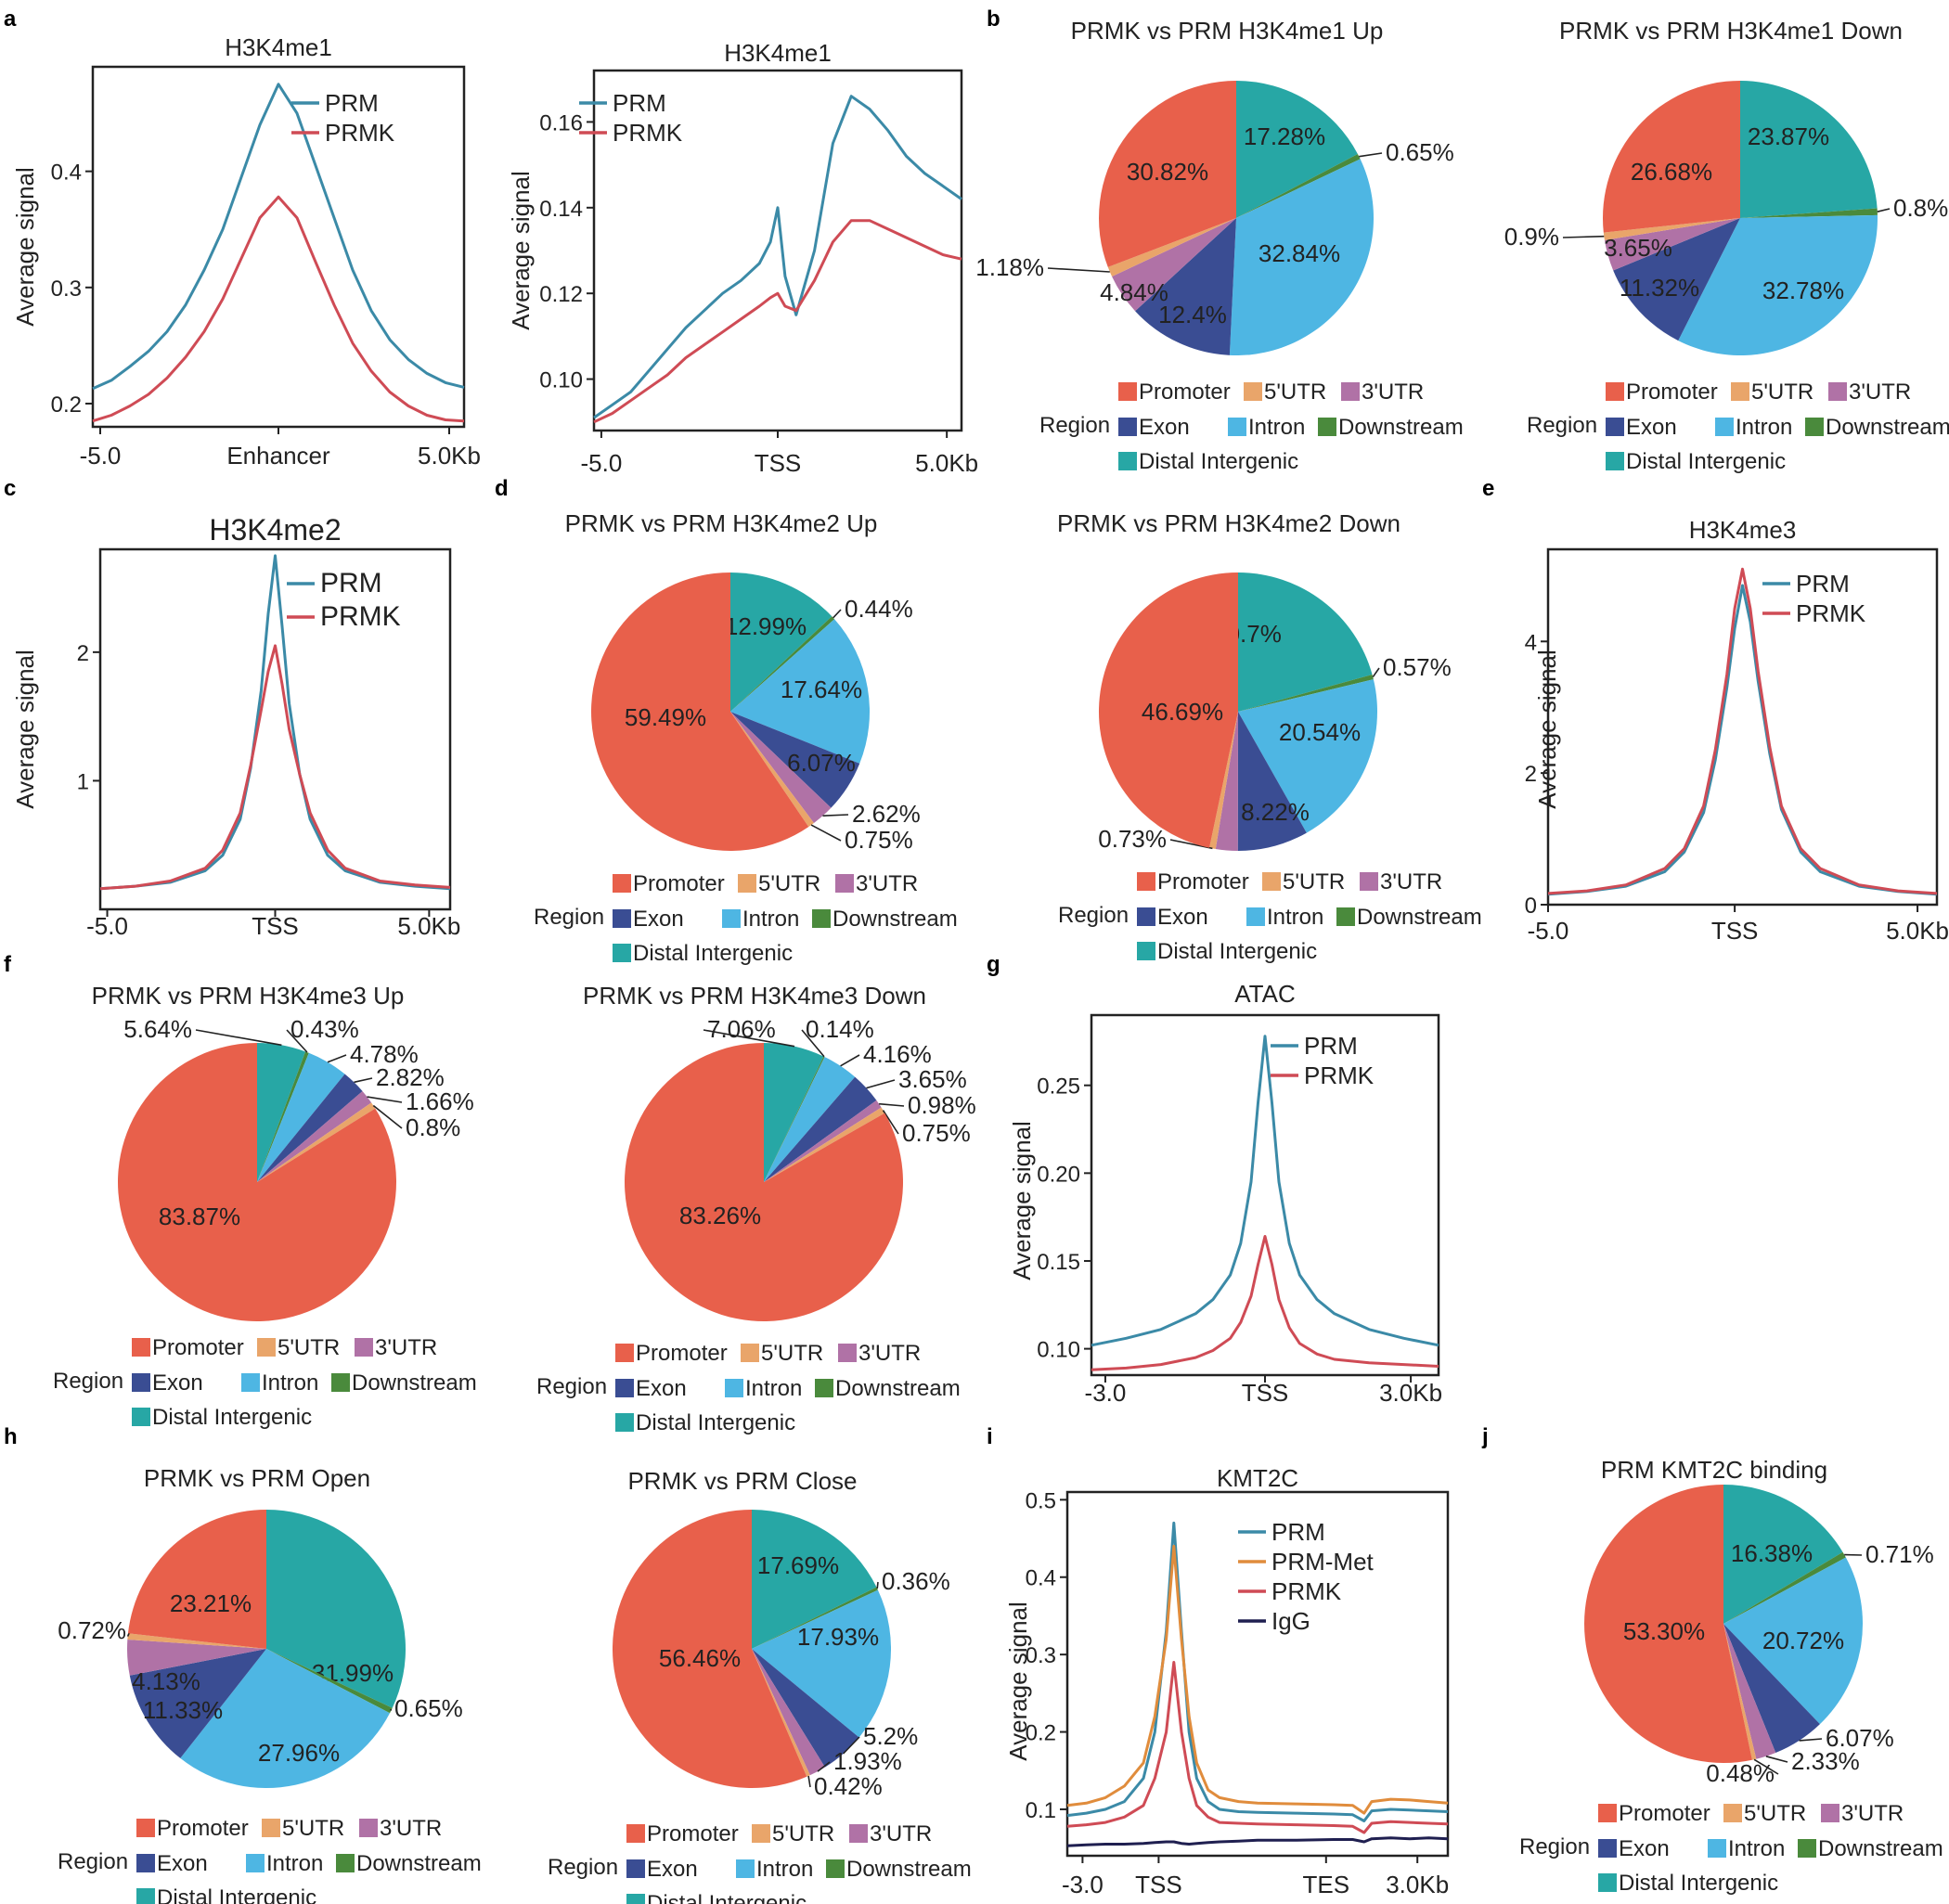 The height and width of the screenshot is (1904, 1949). I want to click on pie-slice-intron, so click(301, 1117).